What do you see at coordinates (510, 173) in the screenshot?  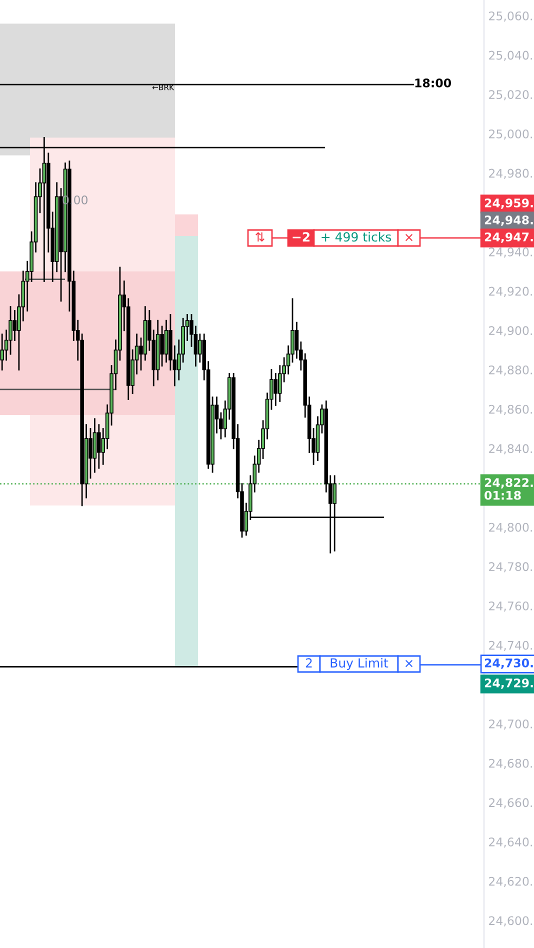 I see `y-tick-label: 24,980.` at bounding box center [510, 173].